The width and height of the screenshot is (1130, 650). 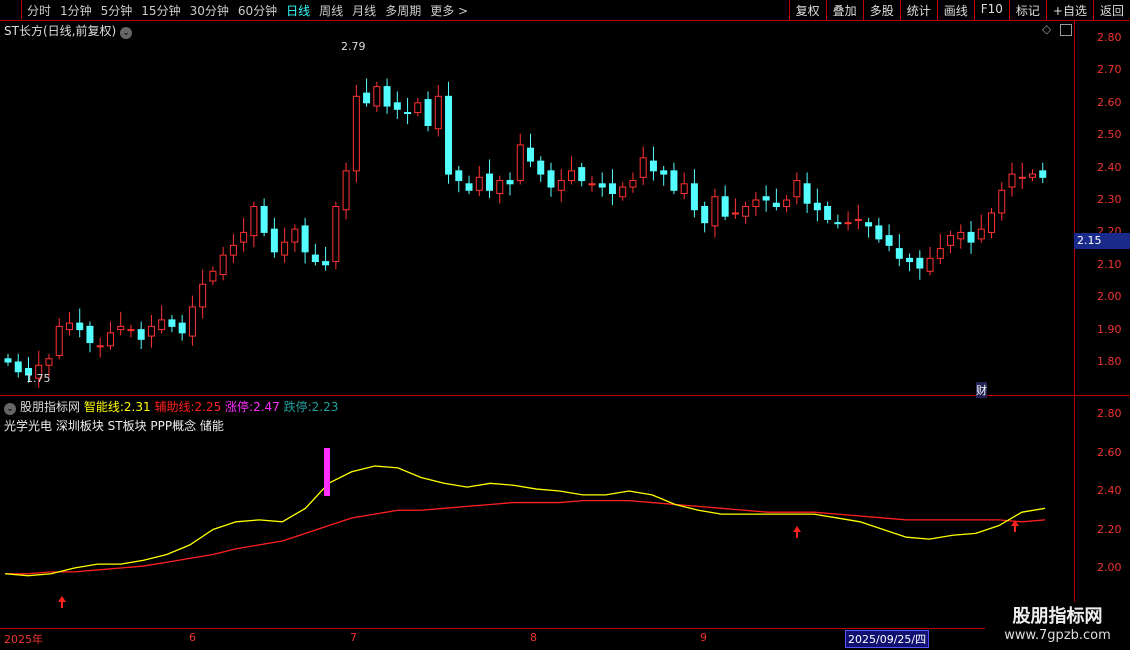 I want to click on toolbar-button-4: 画线, so click(x=955, y=10).